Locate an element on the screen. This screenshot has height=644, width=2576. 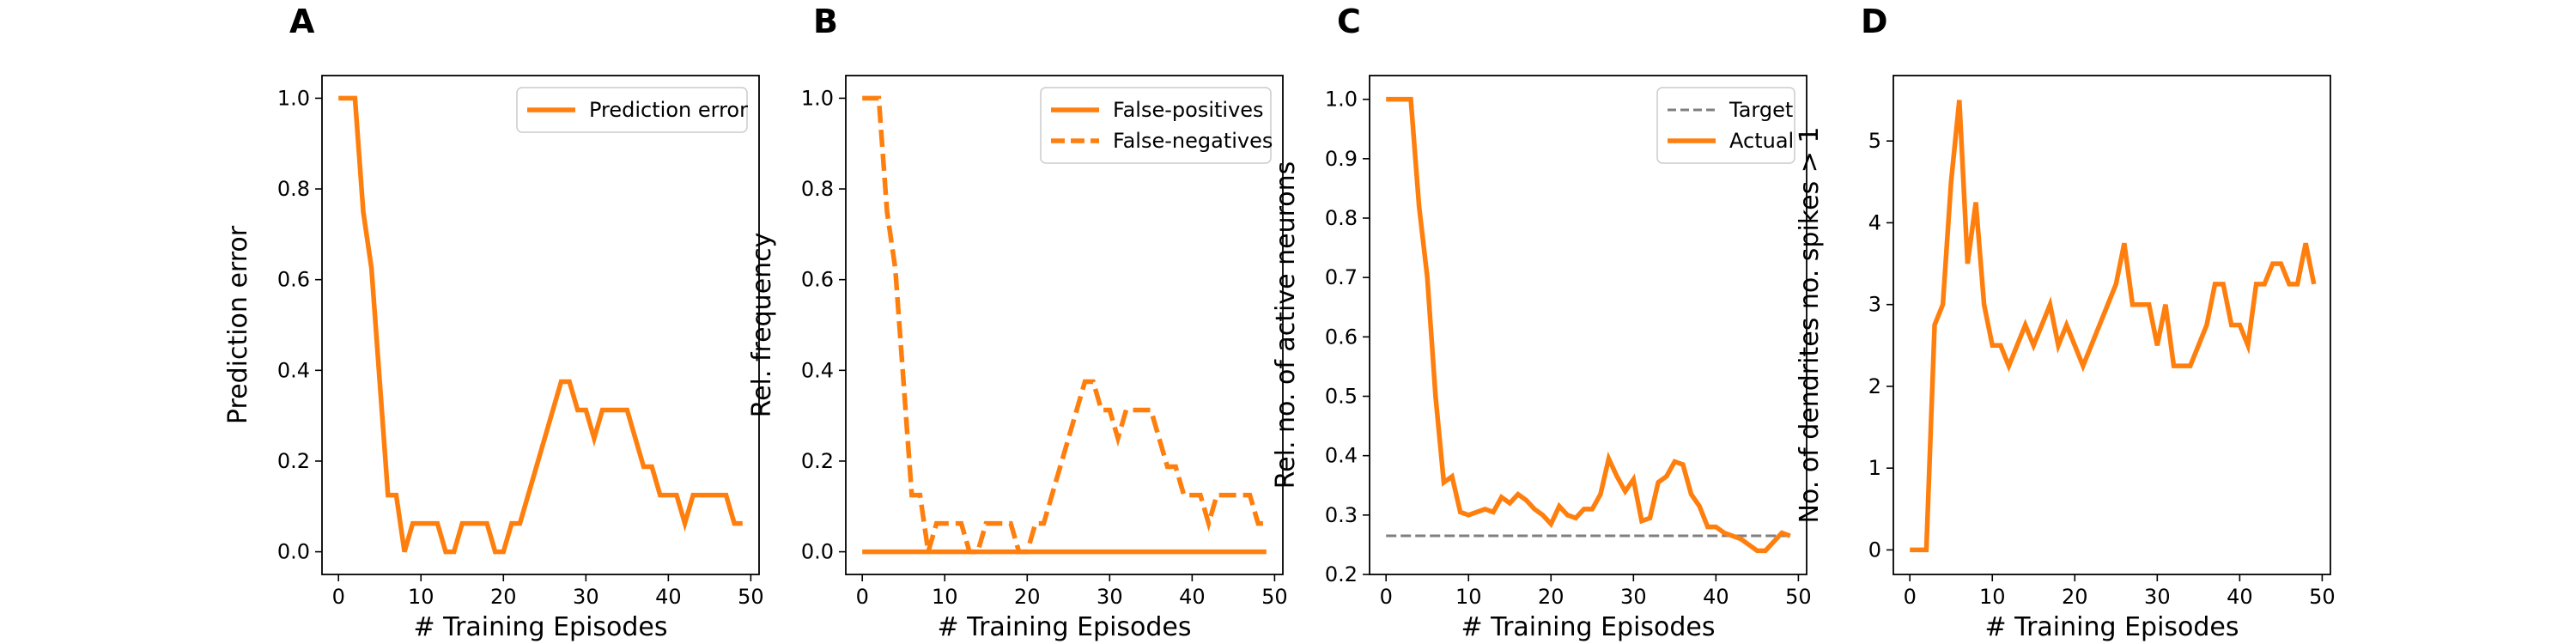
y-axis-title: Rel. frequency is located at coordinates (762, 325).